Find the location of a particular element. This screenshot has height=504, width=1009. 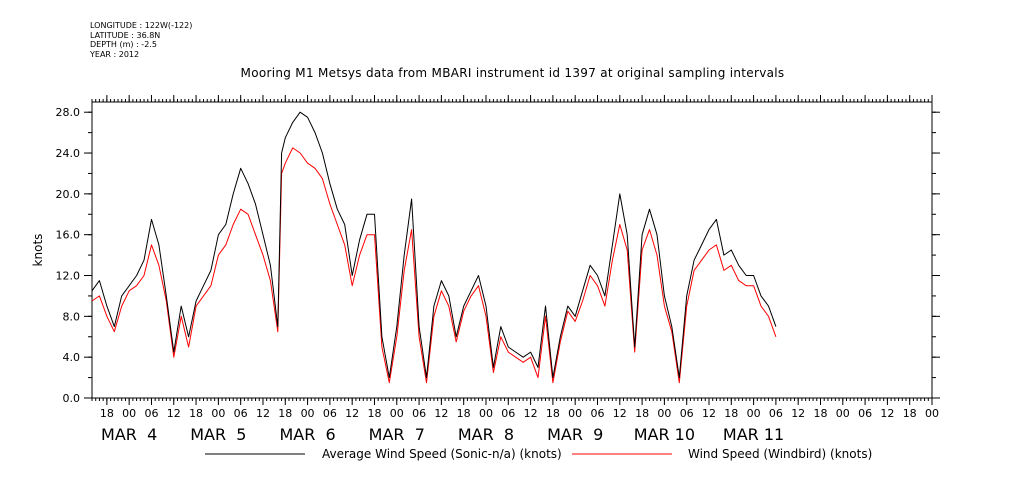

y-axis-label: knots is located at coordinates (38, 250).